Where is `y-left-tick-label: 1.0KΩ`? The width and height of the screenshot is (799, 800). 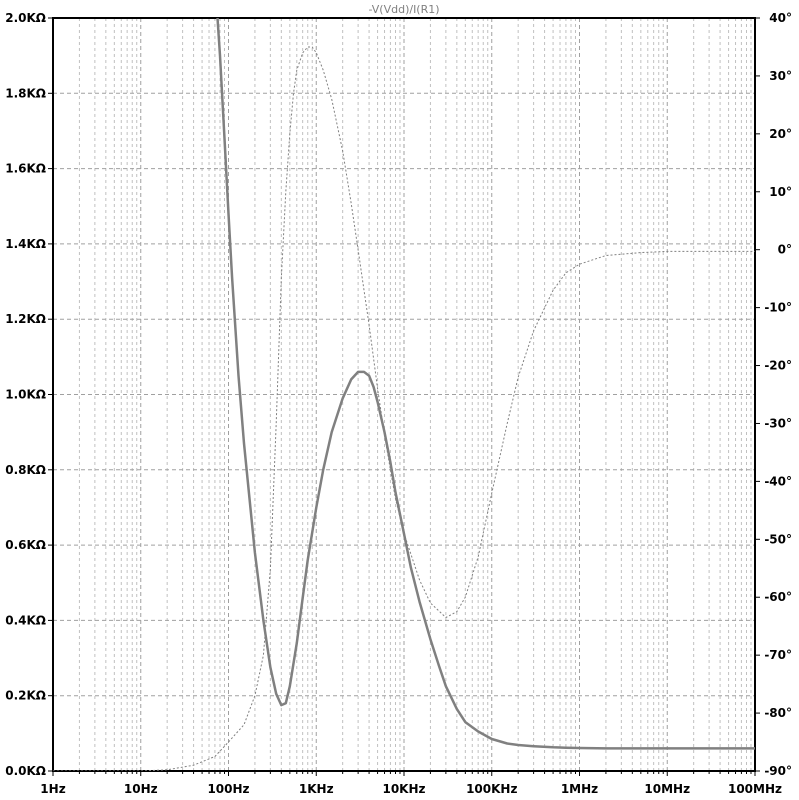
y-left-tick-label: 1.0KΩ is located at coordinates (25, 395).